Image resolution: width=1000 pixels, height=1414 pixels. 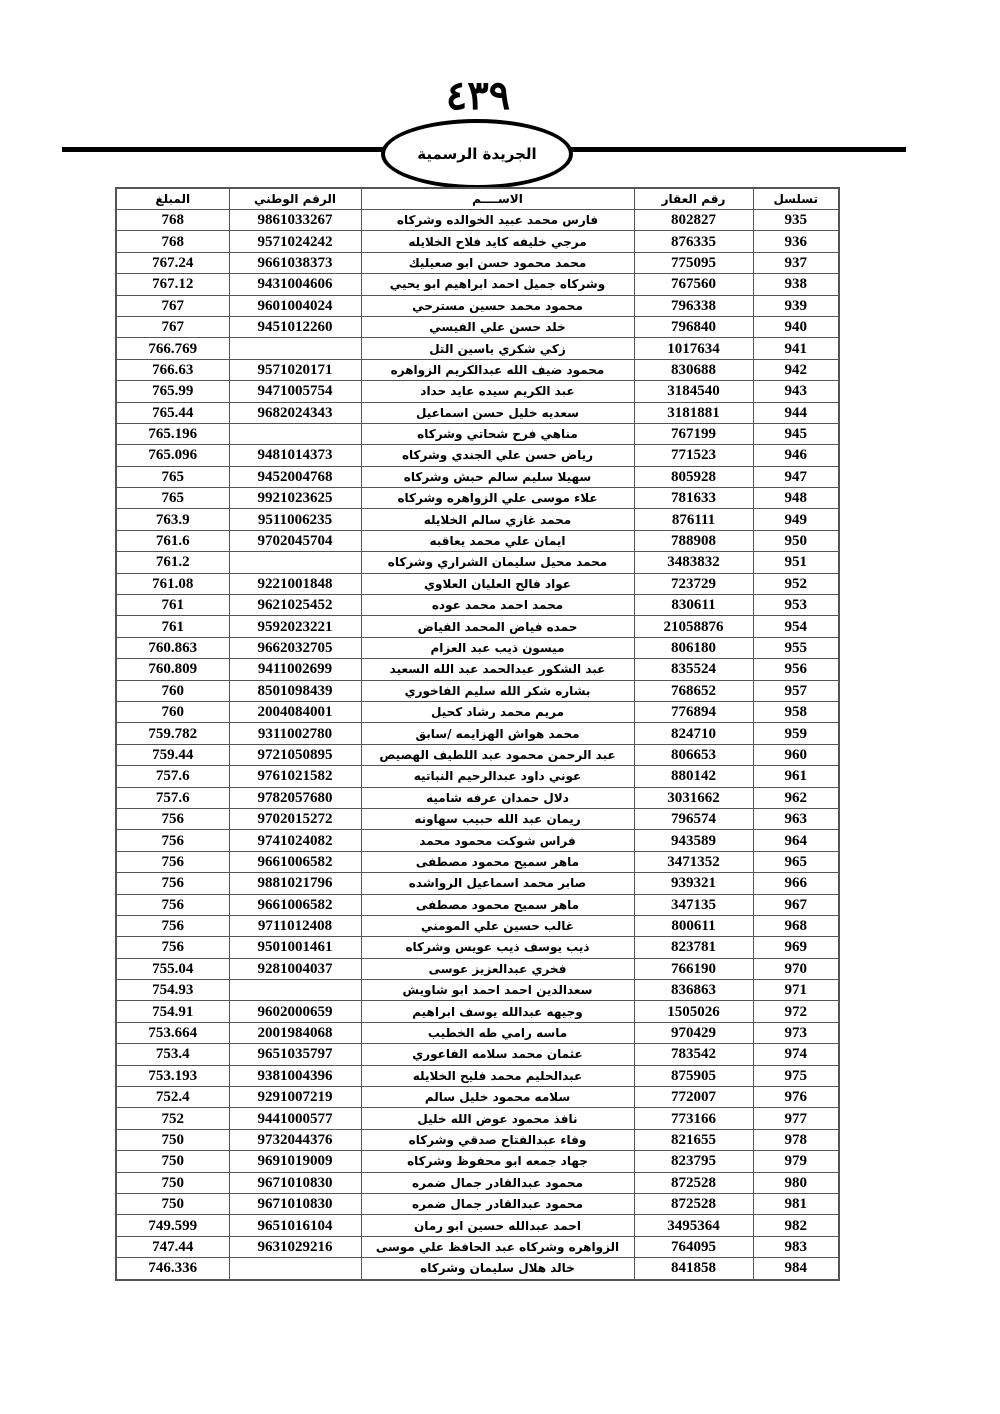 What do you see at coordinates (693, 1118) in the screenshot?
I see `property-number-cell: 773166` at bounding box center [693, 1118].